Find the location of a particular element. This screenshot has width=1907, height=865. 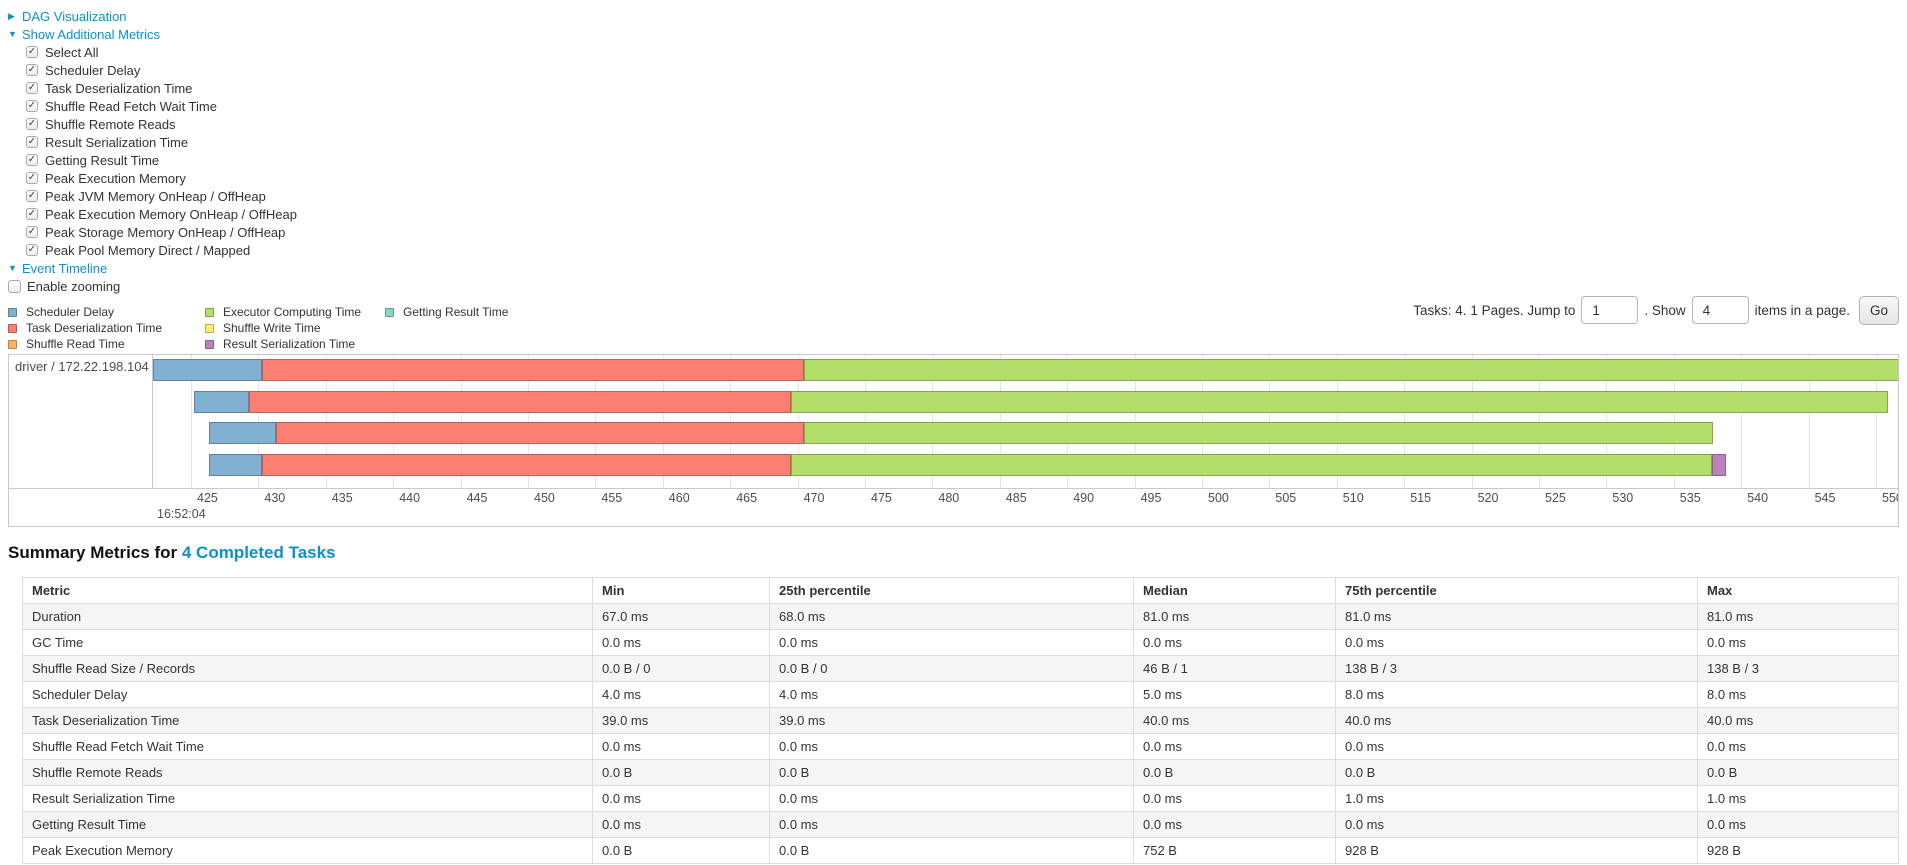

legend-label: Getting Result Time is located at coordinates (456, 312).